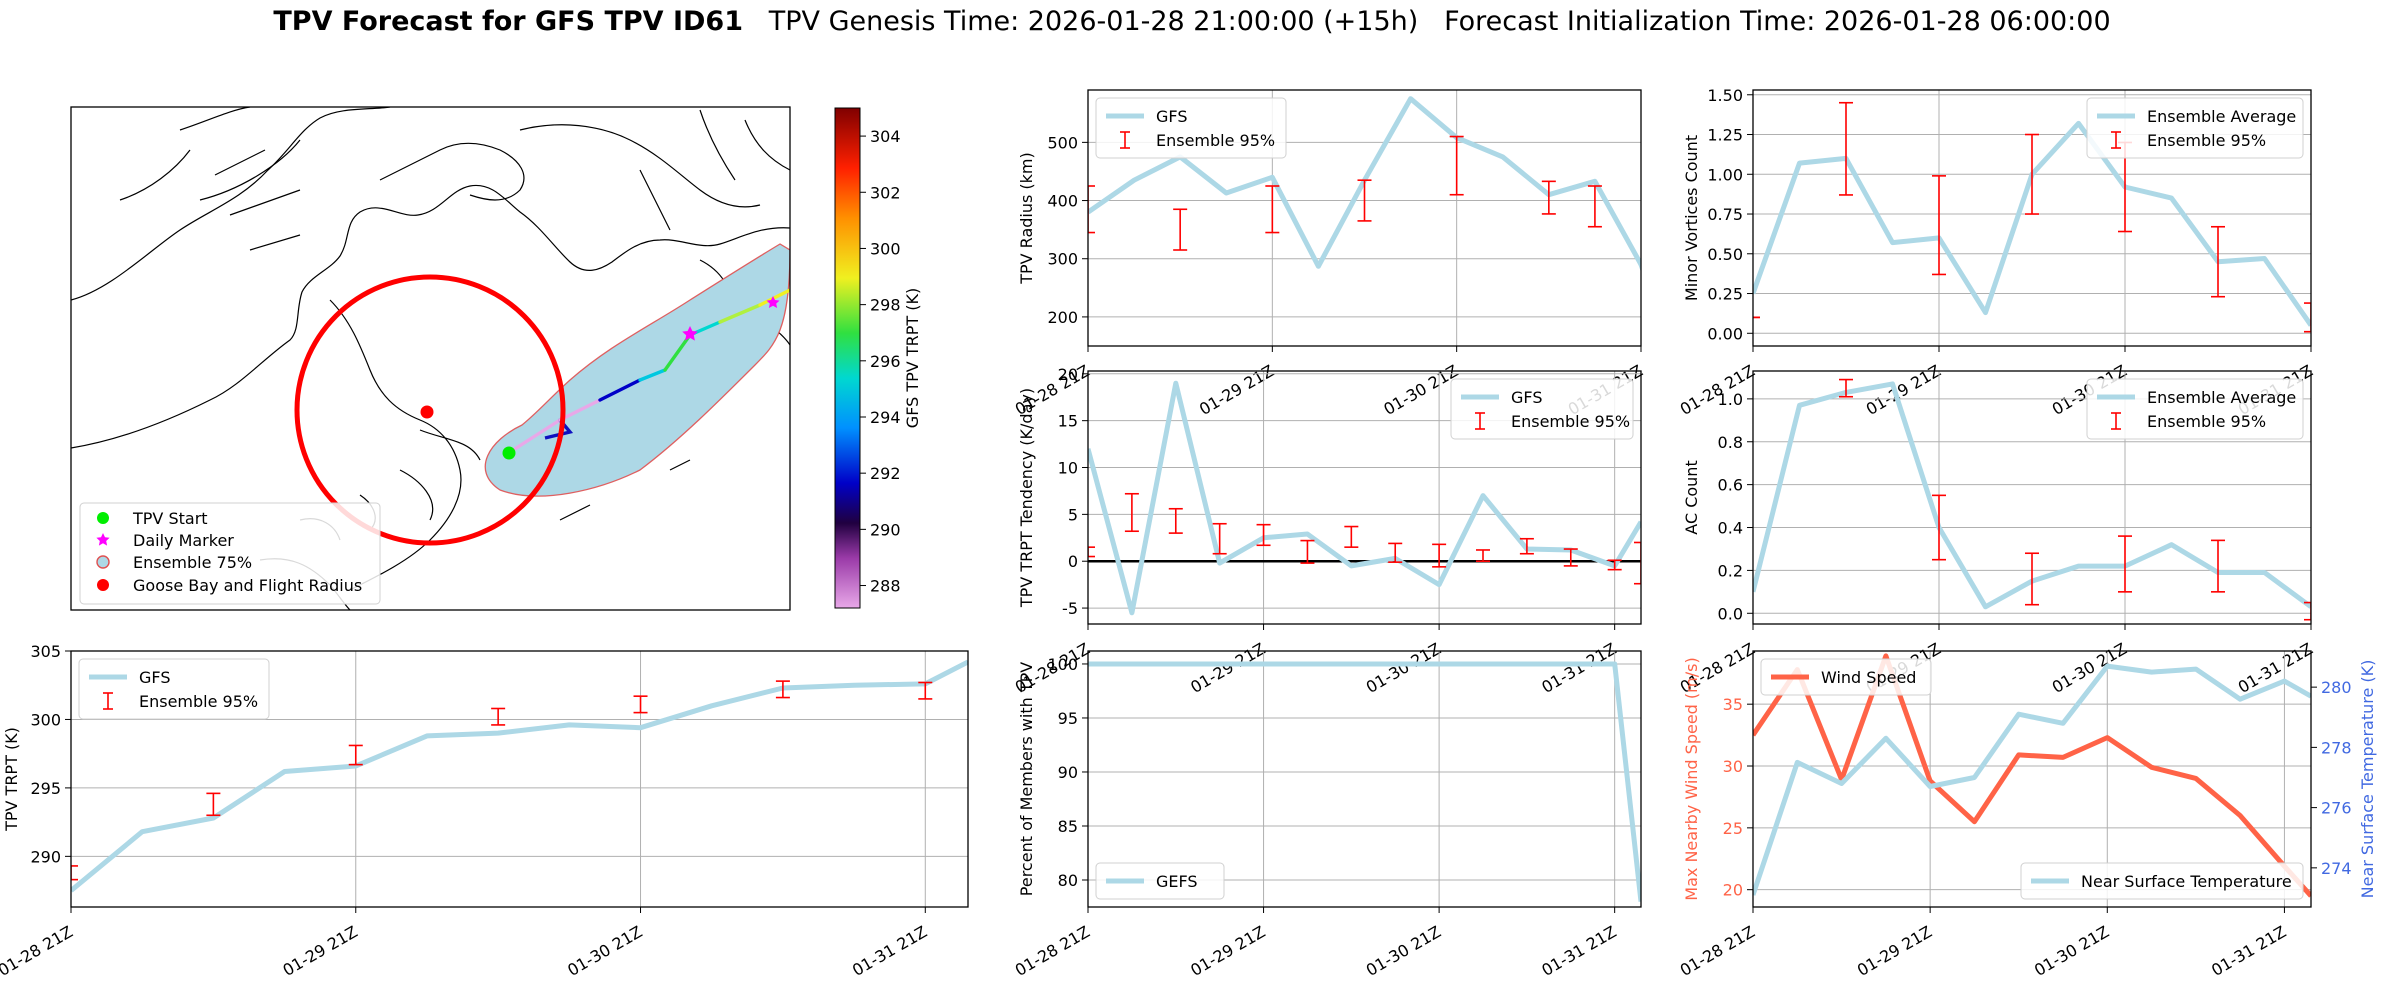 The width and height of the screenshot is (2384, 982). What do you see at coordinates (2336, 868) in the screenshot?
I see `y-tick-label-right: 274` at bounding box center [2336, 868].